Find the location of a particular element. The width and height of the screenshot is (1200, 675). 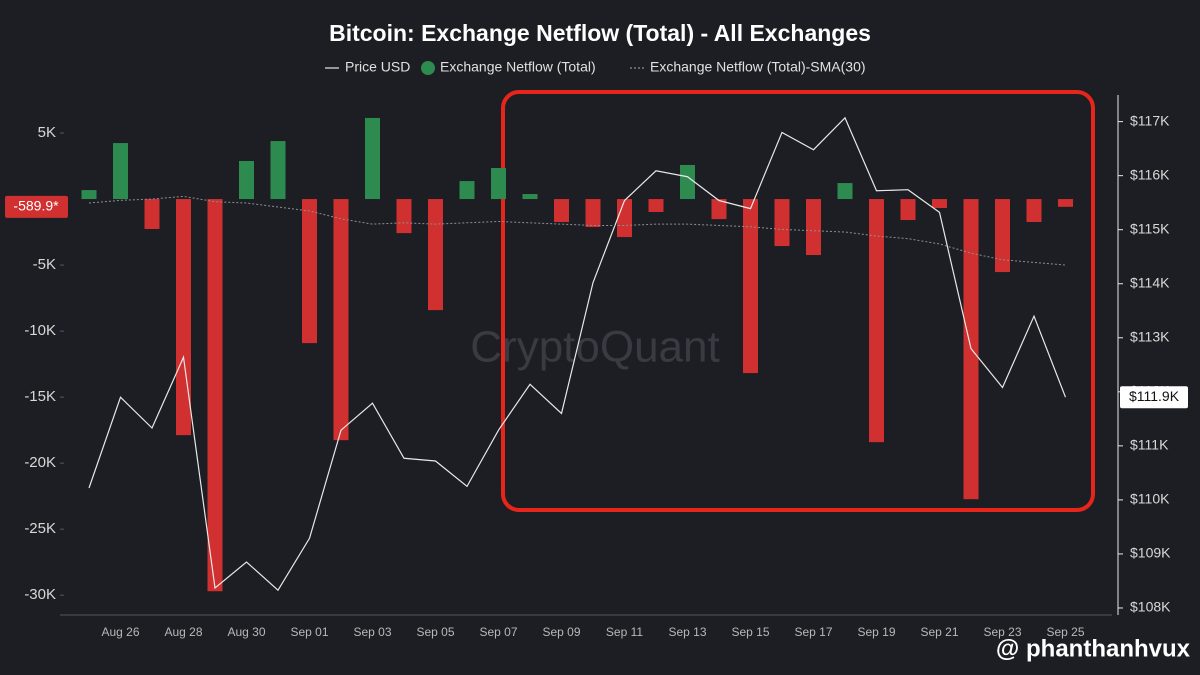

y2-tick-label: $113K is located at coordinates (1150, 336).